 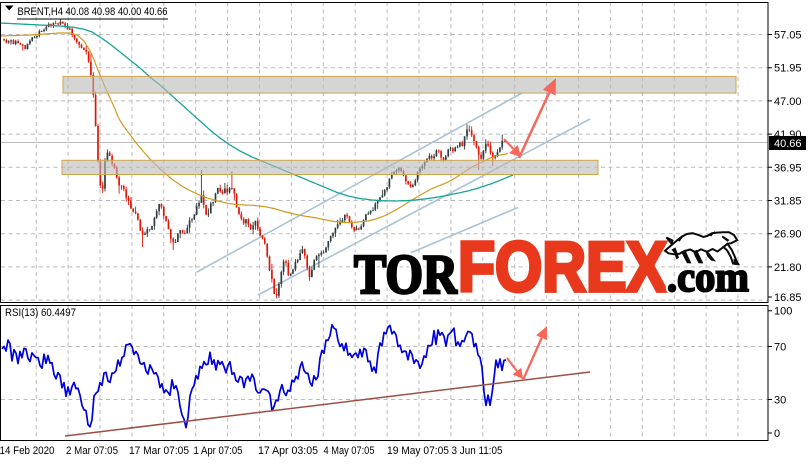 What do you see at coordinates (27, 451) in the screenshot?
I see `svg-text: 14 Feb 2020` at bounding box center [27, 451].